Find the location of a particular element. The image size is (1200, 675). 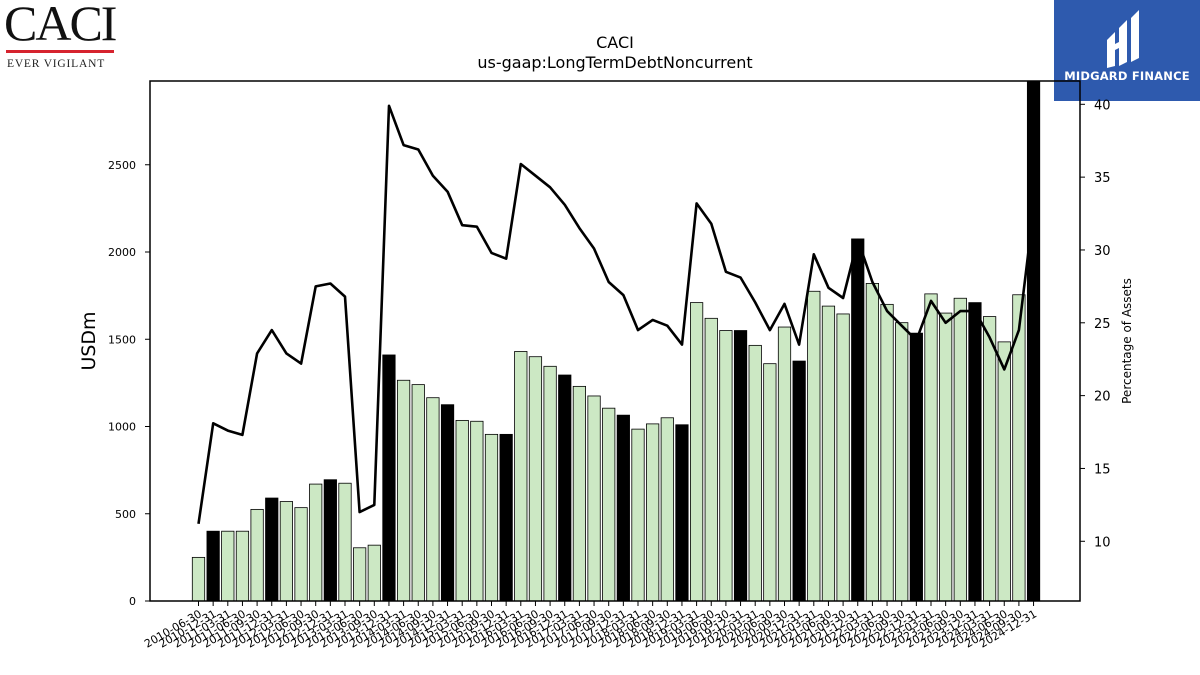

y-tick-label: 500 is located at coordinates (125, 514).